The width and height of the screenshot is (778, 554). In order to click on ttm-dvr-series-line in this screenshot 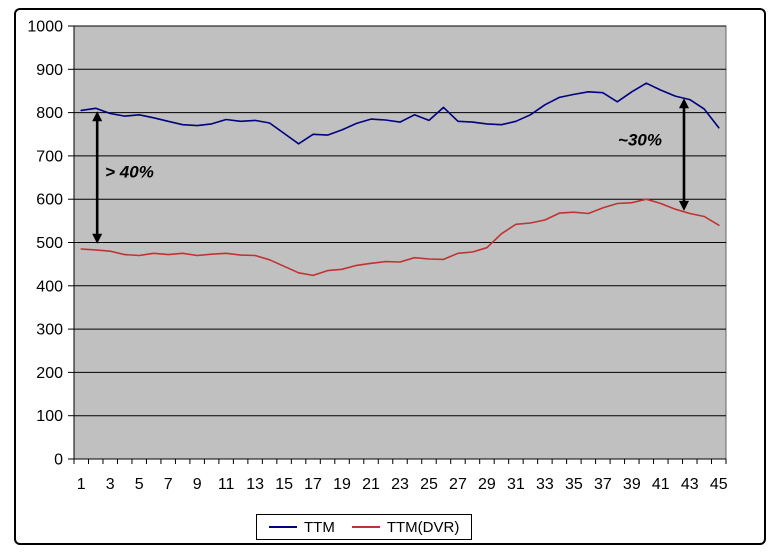, I will do `click(400, 237)`.